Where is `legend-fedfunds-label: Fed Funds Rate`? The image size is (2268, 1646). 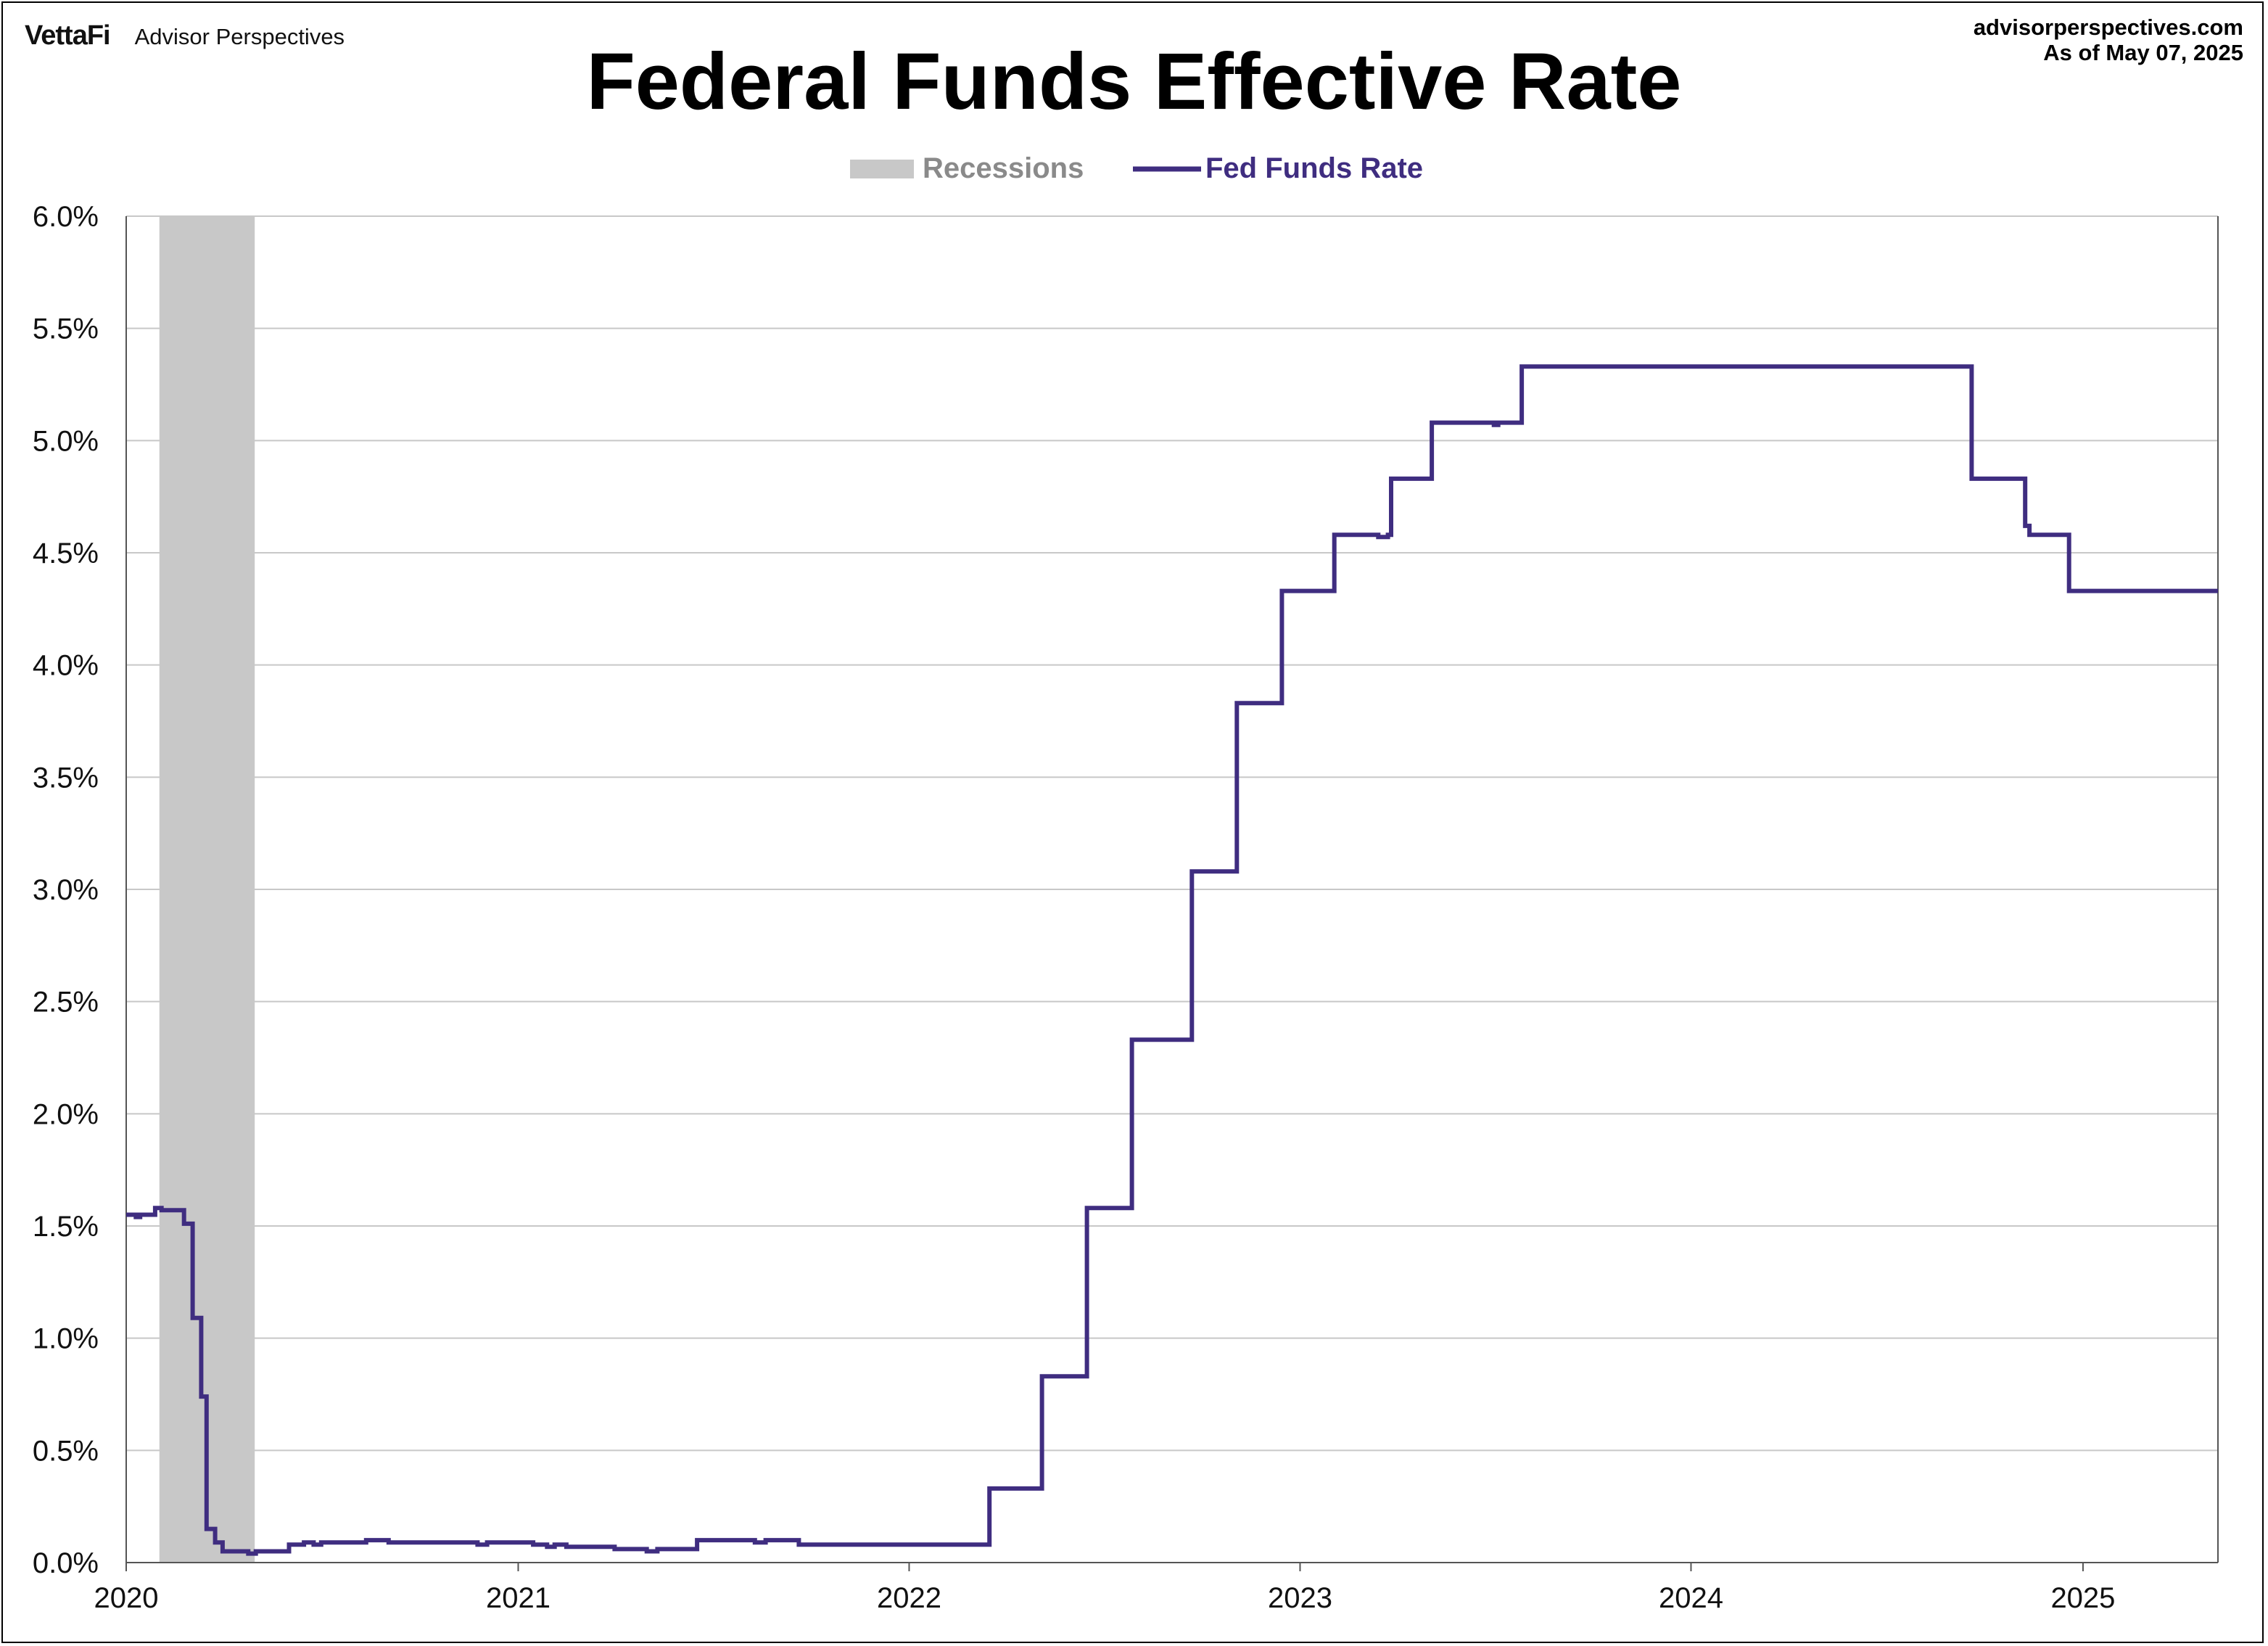
legend-fedfunds-label: Fed Funds Rate is located at coordinates (1314, 168).